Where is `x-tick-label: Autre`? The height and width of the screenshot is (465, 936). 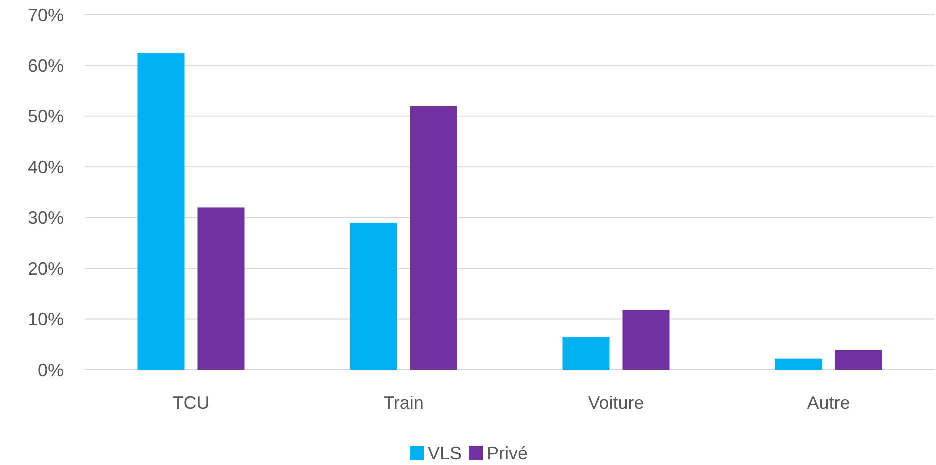 x-tick-label: Autre is located at coordinates (828, 403).